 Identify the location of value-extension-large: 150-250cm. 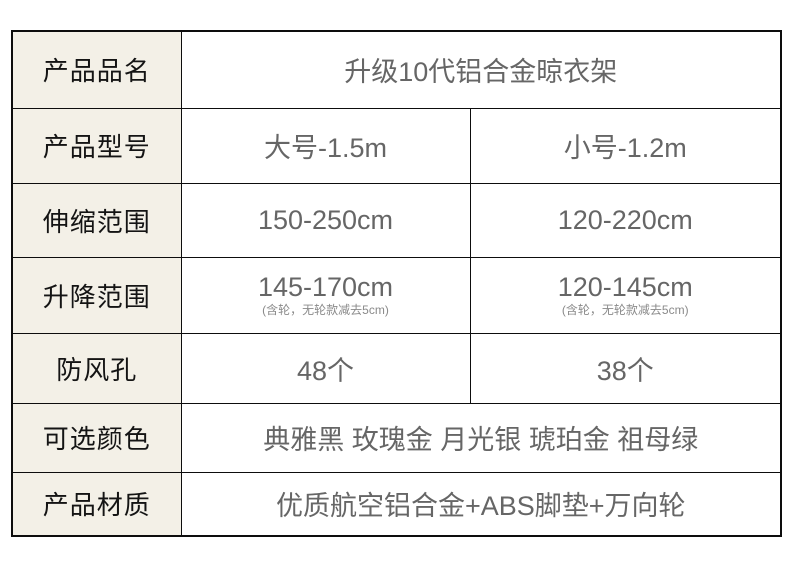
(325, 220).